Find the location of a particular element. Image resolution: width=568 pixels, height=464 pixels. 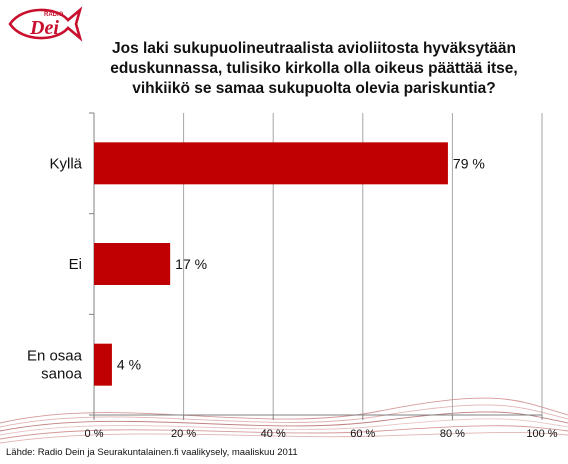

radio-dei-logo: RADIO Dei is located at coordinates (45, 24).